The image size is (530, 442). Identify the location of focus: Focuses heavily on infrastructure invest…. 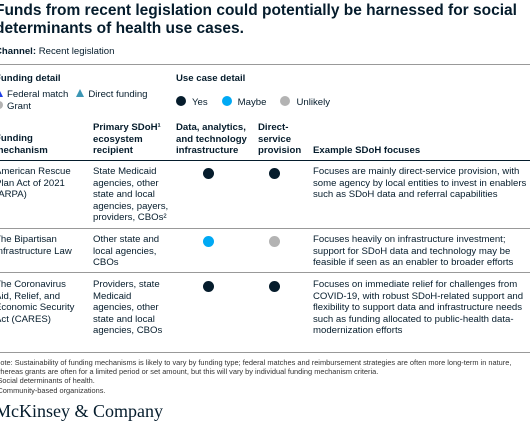
(413, 251).